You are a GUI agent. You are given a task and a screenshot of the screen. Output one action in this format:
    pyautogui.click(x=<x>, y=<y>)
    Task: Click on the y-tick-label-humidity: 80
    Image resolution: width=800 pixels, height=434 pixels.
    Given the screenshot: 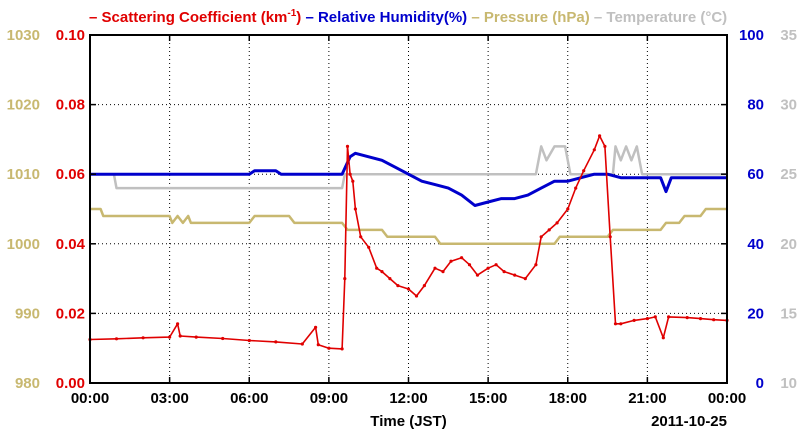 What is the action you would take?
    pyautogui.click(x=755, y=105)
    